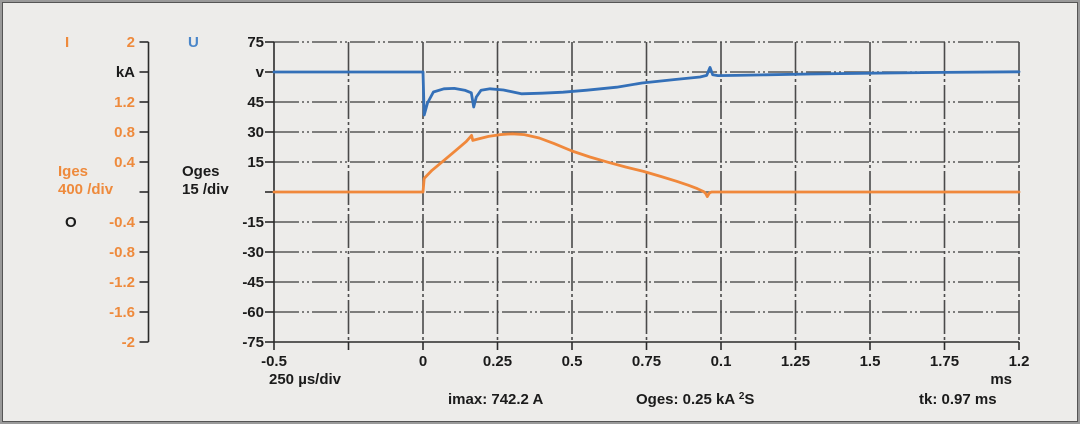 This screenshot has height=424, width=1080. What do you see at coordinates (122, 282) in the screenshot?
I see `i-axis-tick-label: -1.2` at bounding box center [122, 282].